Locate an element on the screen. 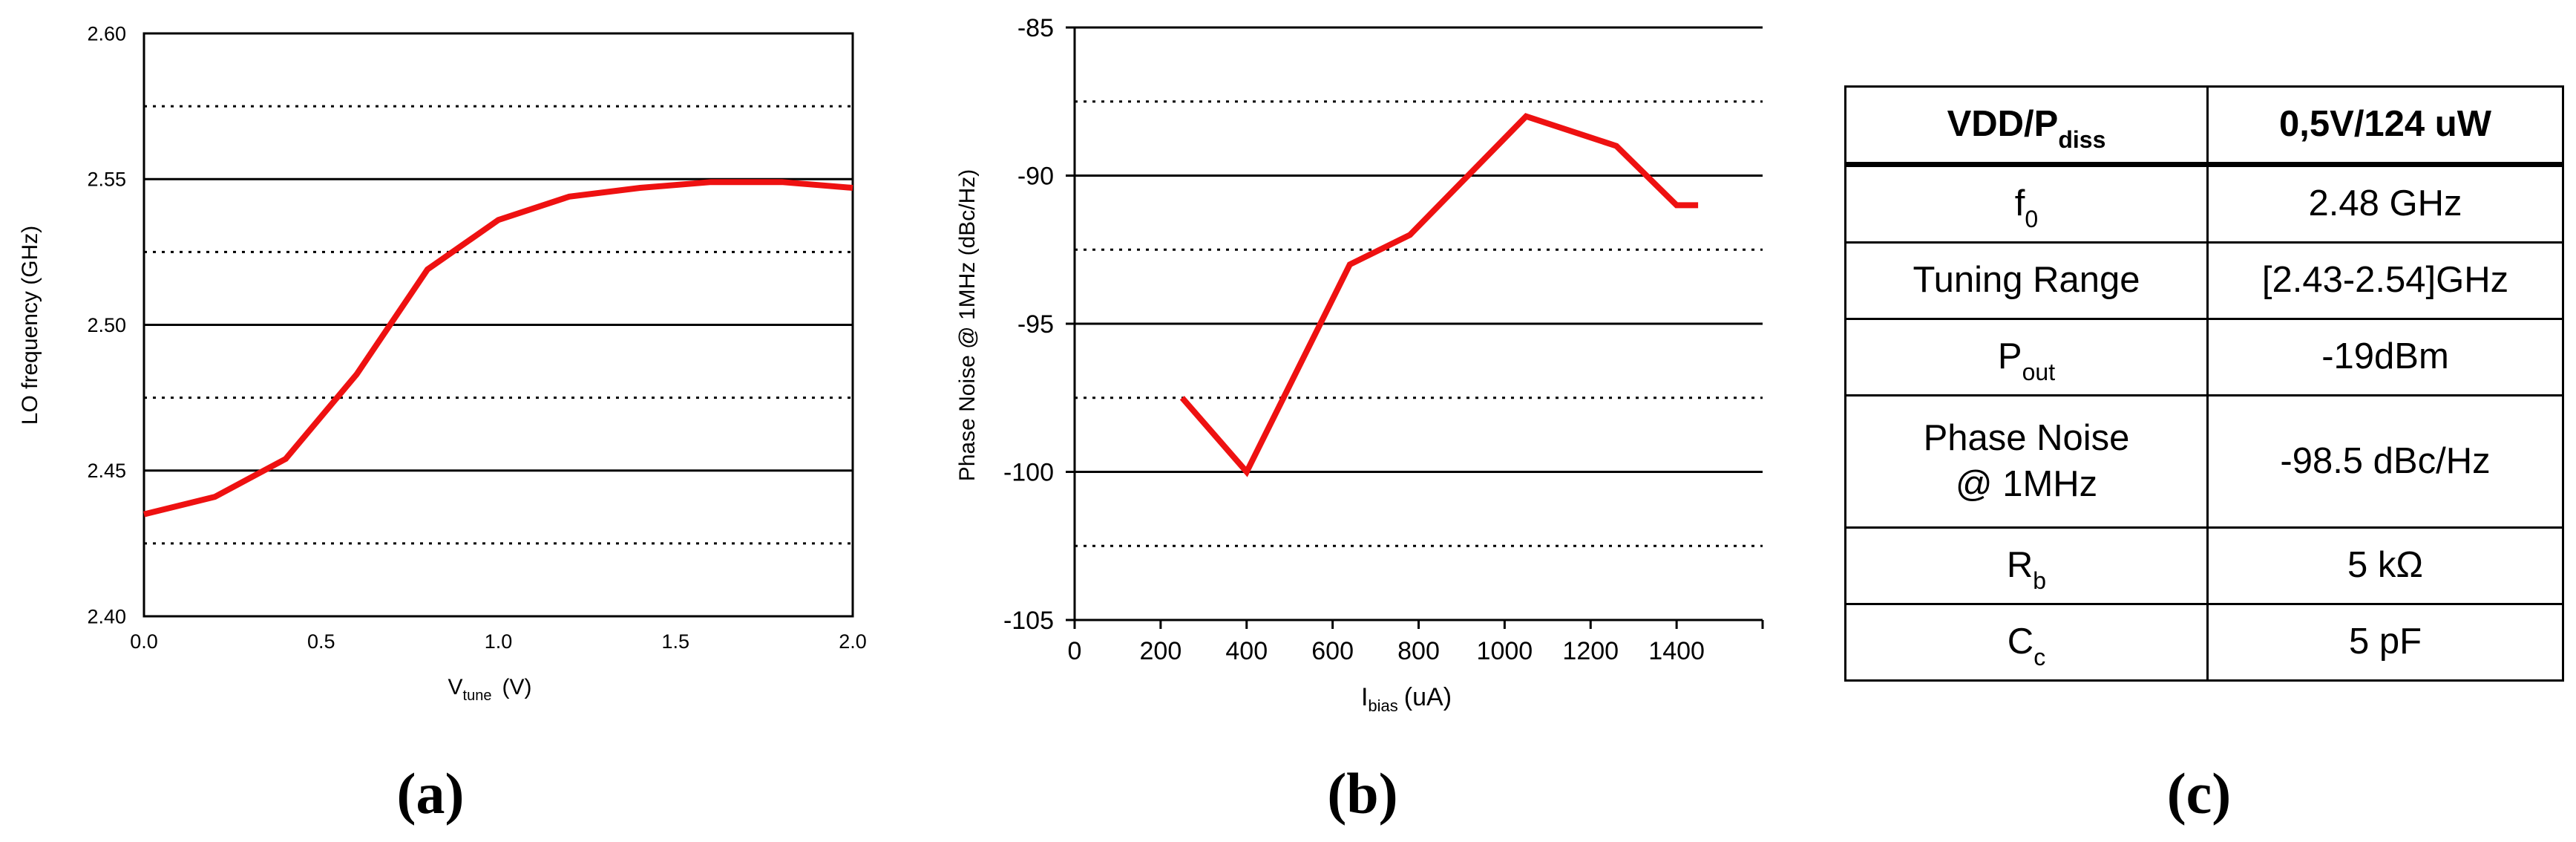 Image resolution: width=2576 pixels, height=842 pixels. chart-a-x-axis-title: Vtune (V) is located at coordinates (490, 690).